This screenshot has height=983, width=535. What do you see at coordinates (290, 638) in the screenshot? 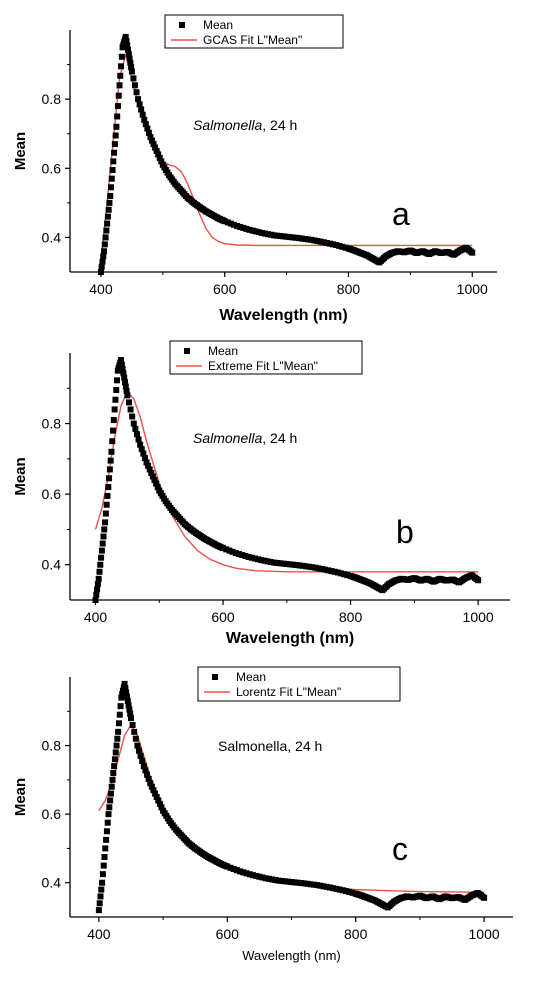
I see `x-axis-label: Wavelength (nm)` at bounding box center [290, 638].